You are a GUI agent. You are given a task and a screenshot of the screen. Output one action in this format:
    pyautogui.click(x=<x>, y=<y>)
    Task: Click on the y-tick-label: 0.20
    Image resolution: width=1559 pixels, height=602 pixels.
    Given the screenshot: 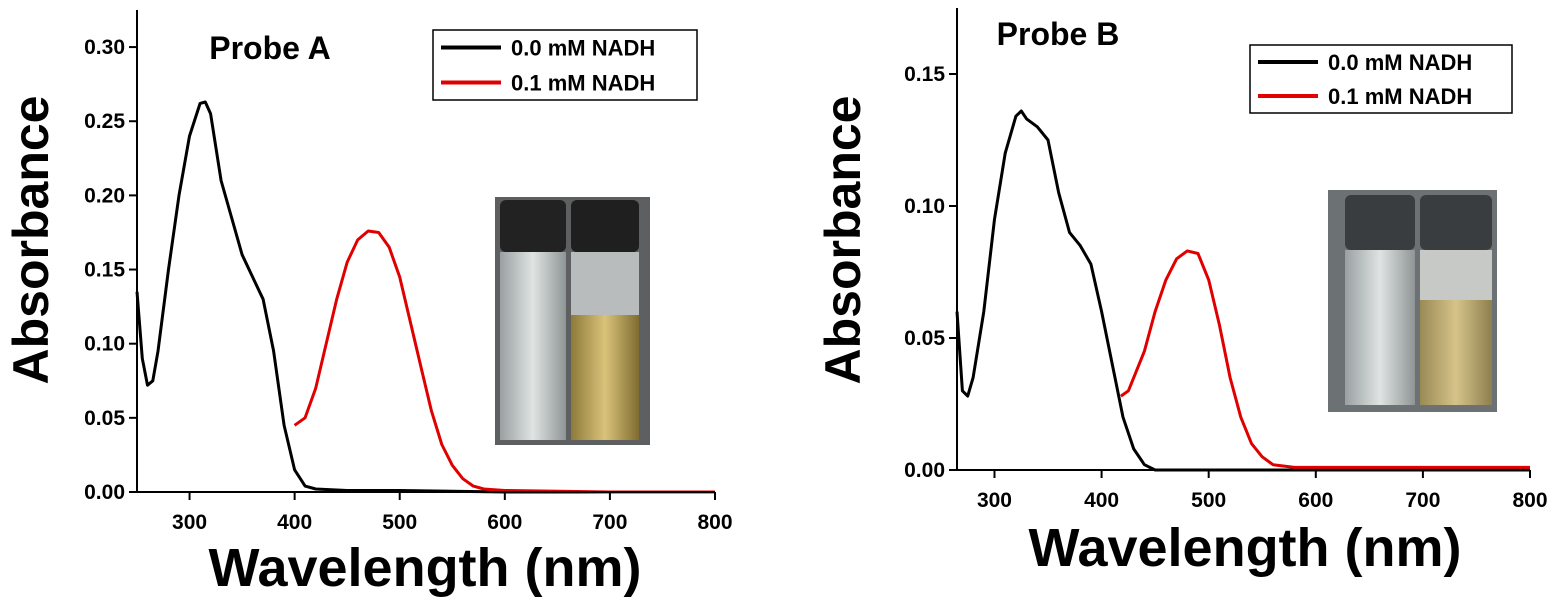 What is the action you would take?
    pyautogui.click(x=104, y=195)
    